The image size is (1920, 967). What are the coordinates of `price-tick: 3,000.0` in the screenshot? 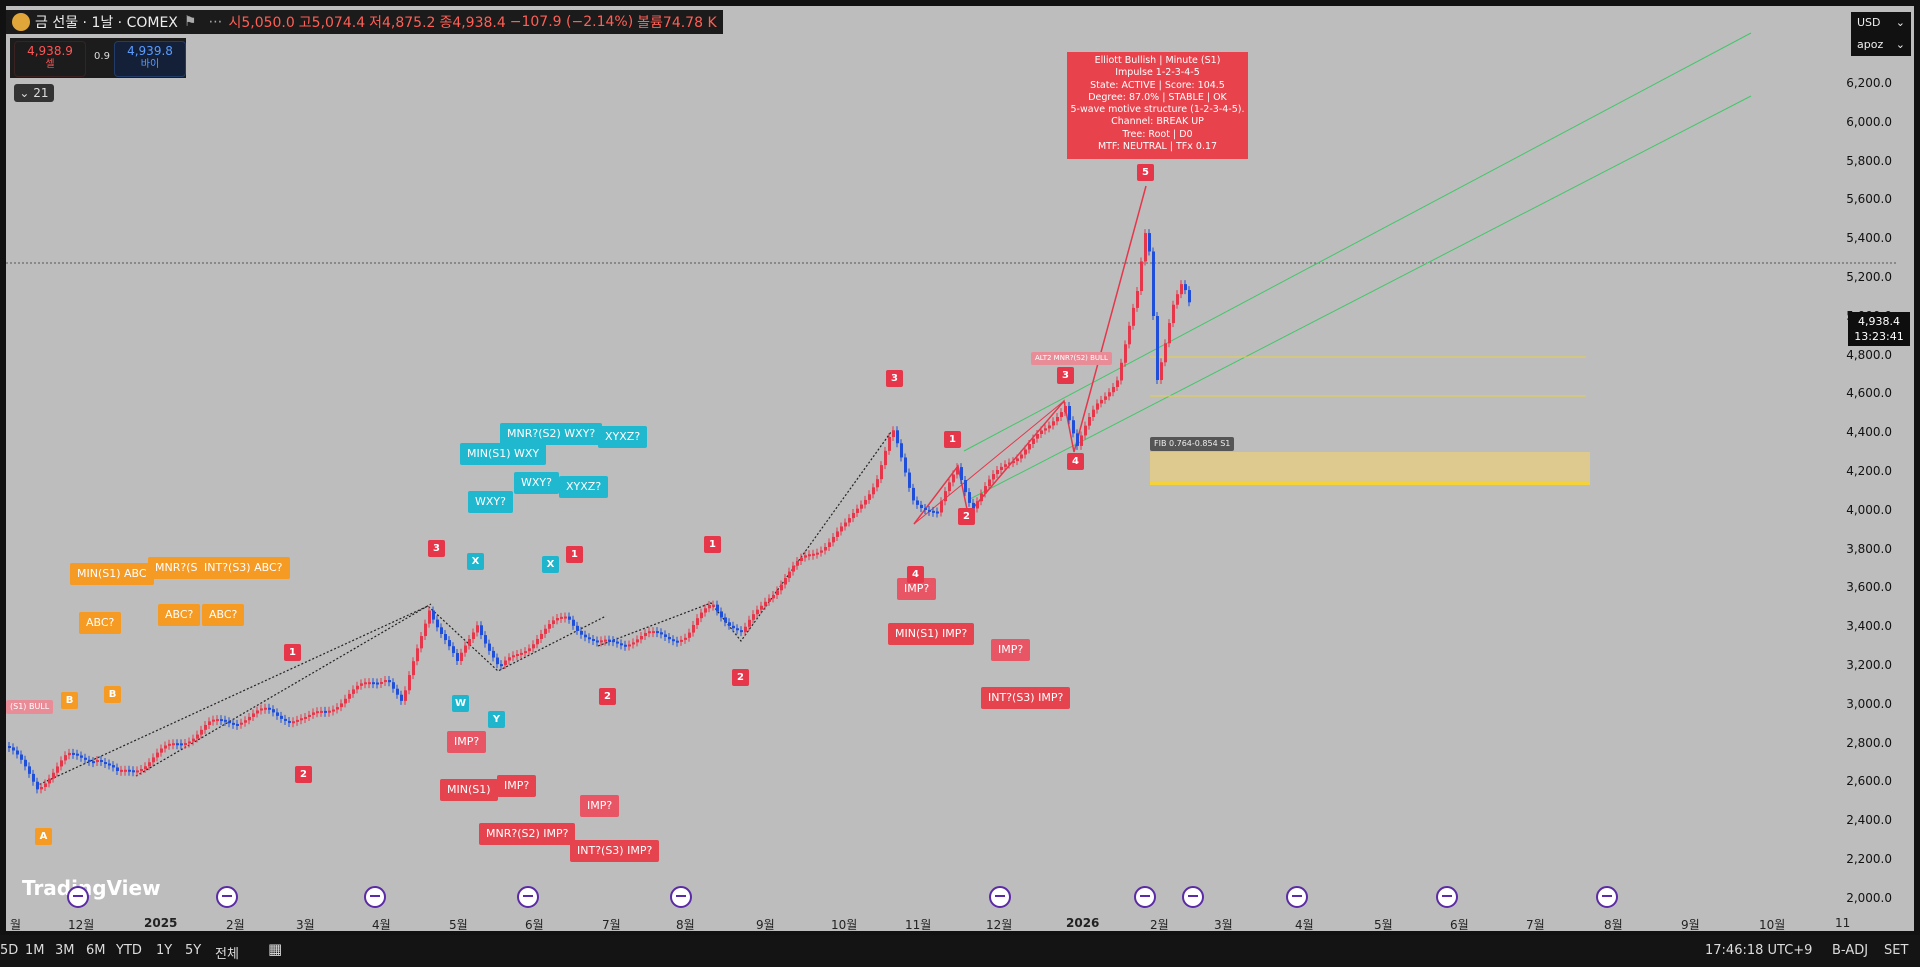 It's located at (1869, 703).